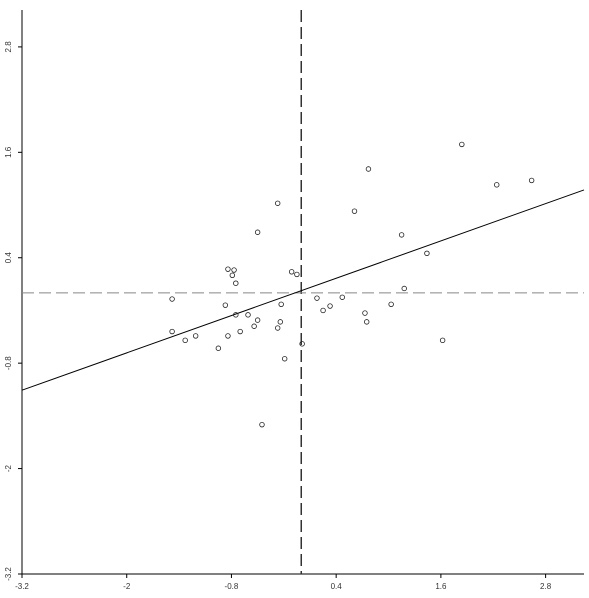 The width and height of the screenshot is (589, 598). What do you see at coordinates (22, 586) in the screenshot?
I see `x-tick-label: -3.2` at bounding box center [22, 586].